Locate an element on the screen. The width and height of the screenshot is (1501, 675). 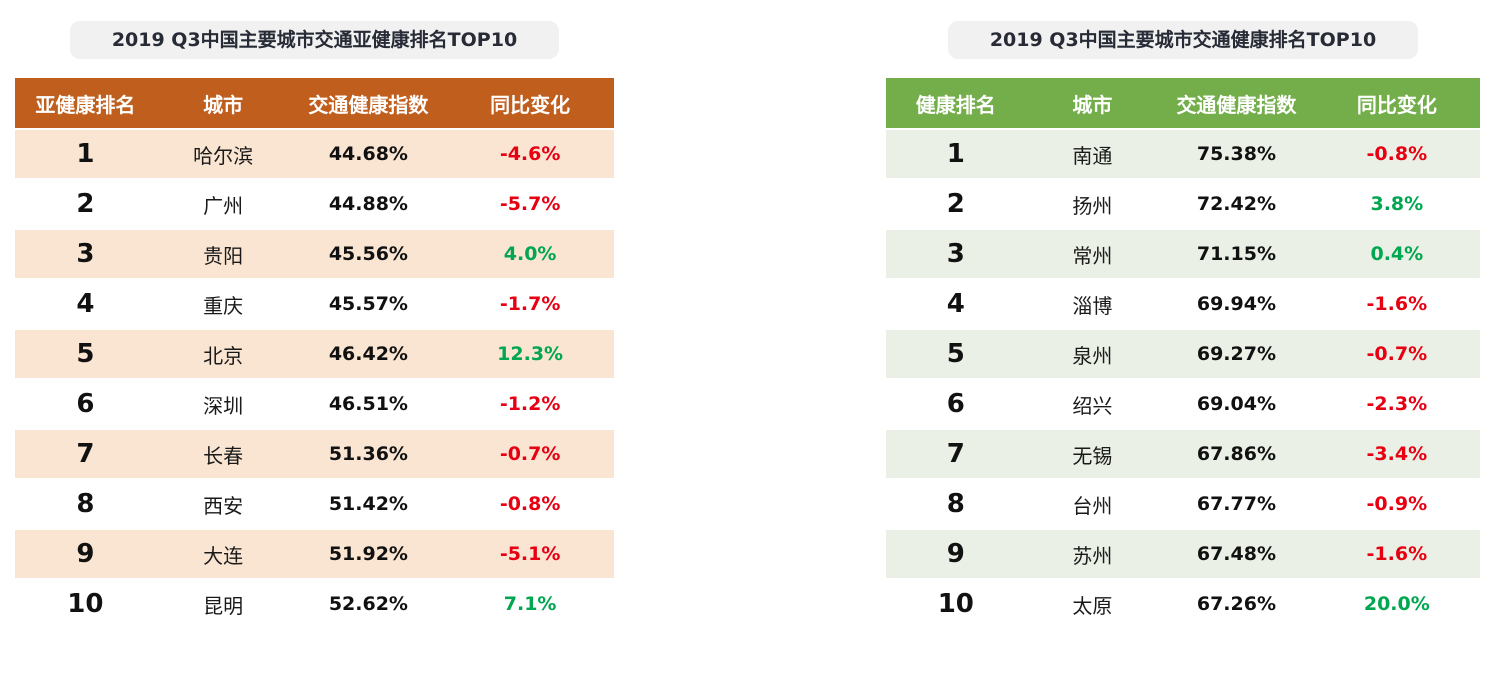
change-cell: 7.1% is located at coordinates (530, 604).